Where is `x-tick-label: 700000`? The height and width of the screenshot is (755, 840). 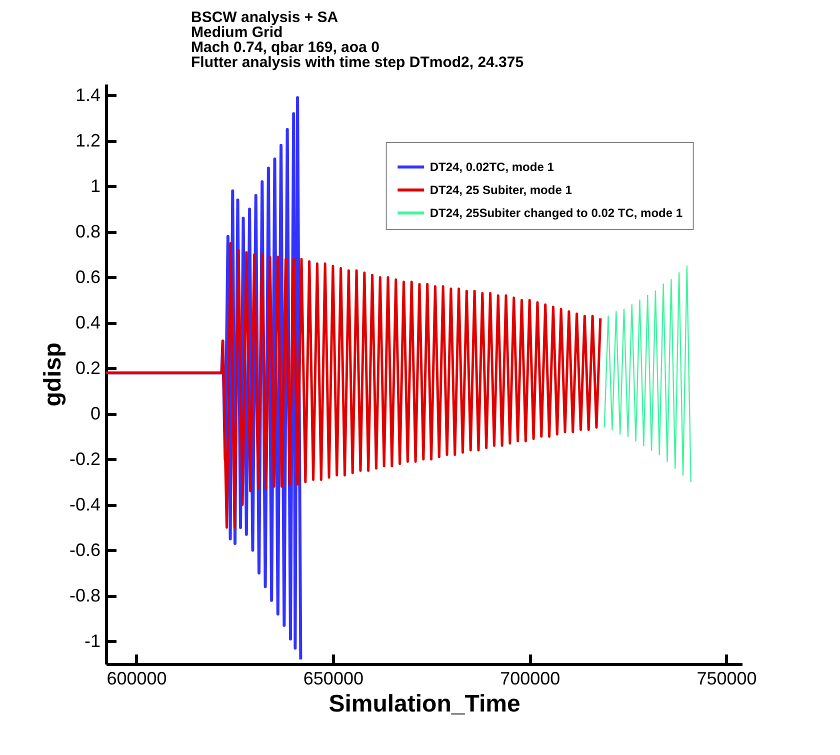 x-tick-label: 700000 is located at coordinates (530, 678).